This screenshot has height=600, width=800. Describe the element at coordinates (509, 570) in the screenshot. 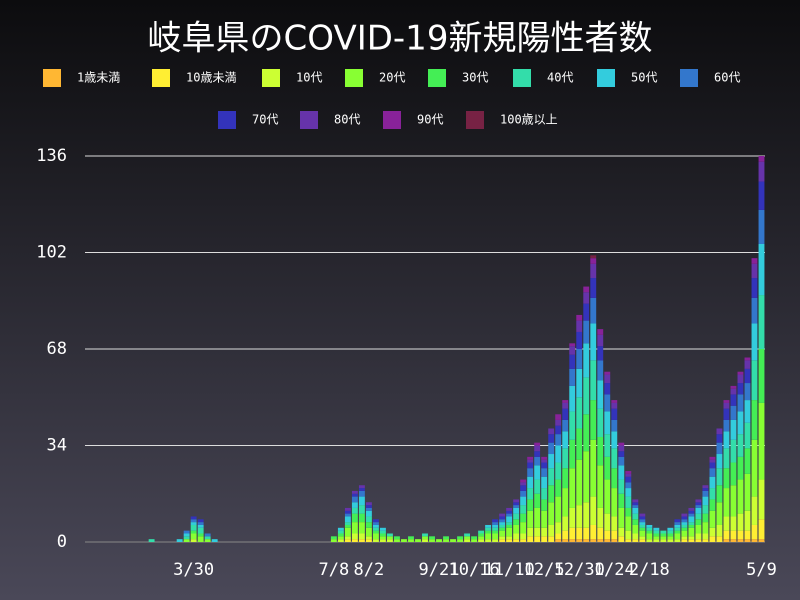

I see `x-tick-label: 11/10` at that location.